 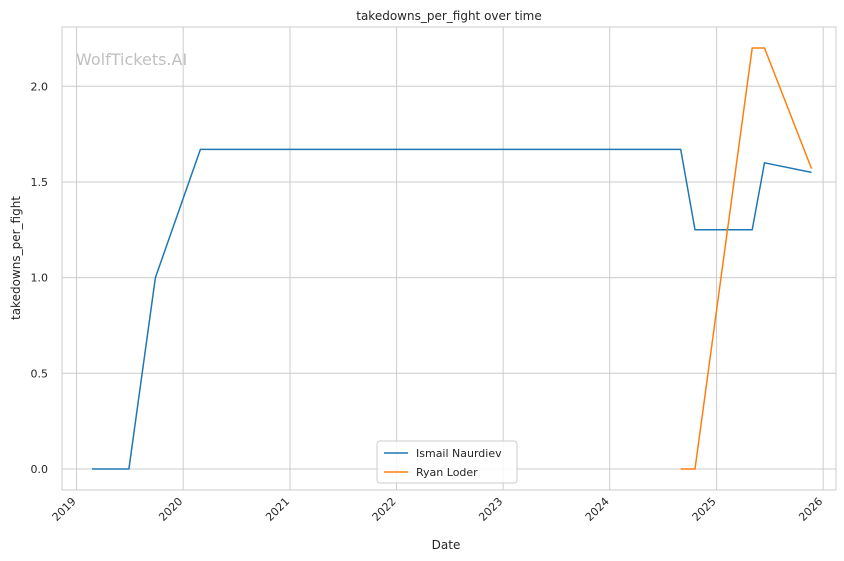 What do you see at coordinates (40, 373) in the screenshot?
I see `y-tick-label: 0.5` at bounding box center [40, 373].